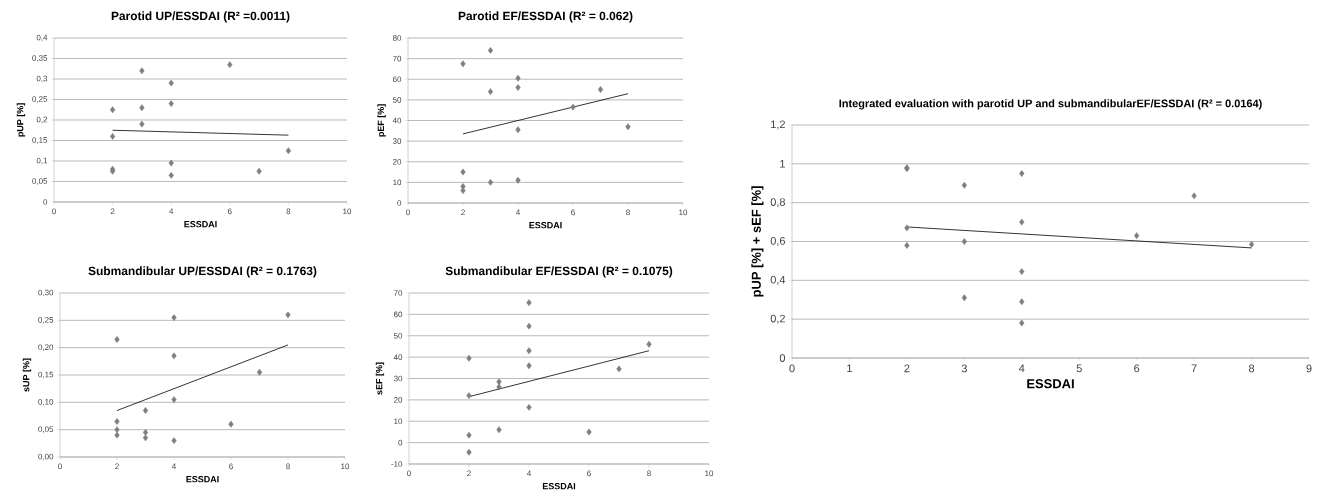 Image resolution: width=1336 pixels, height=492 pixels. I want to click on x-tick-label: 2, so click(907, 368).